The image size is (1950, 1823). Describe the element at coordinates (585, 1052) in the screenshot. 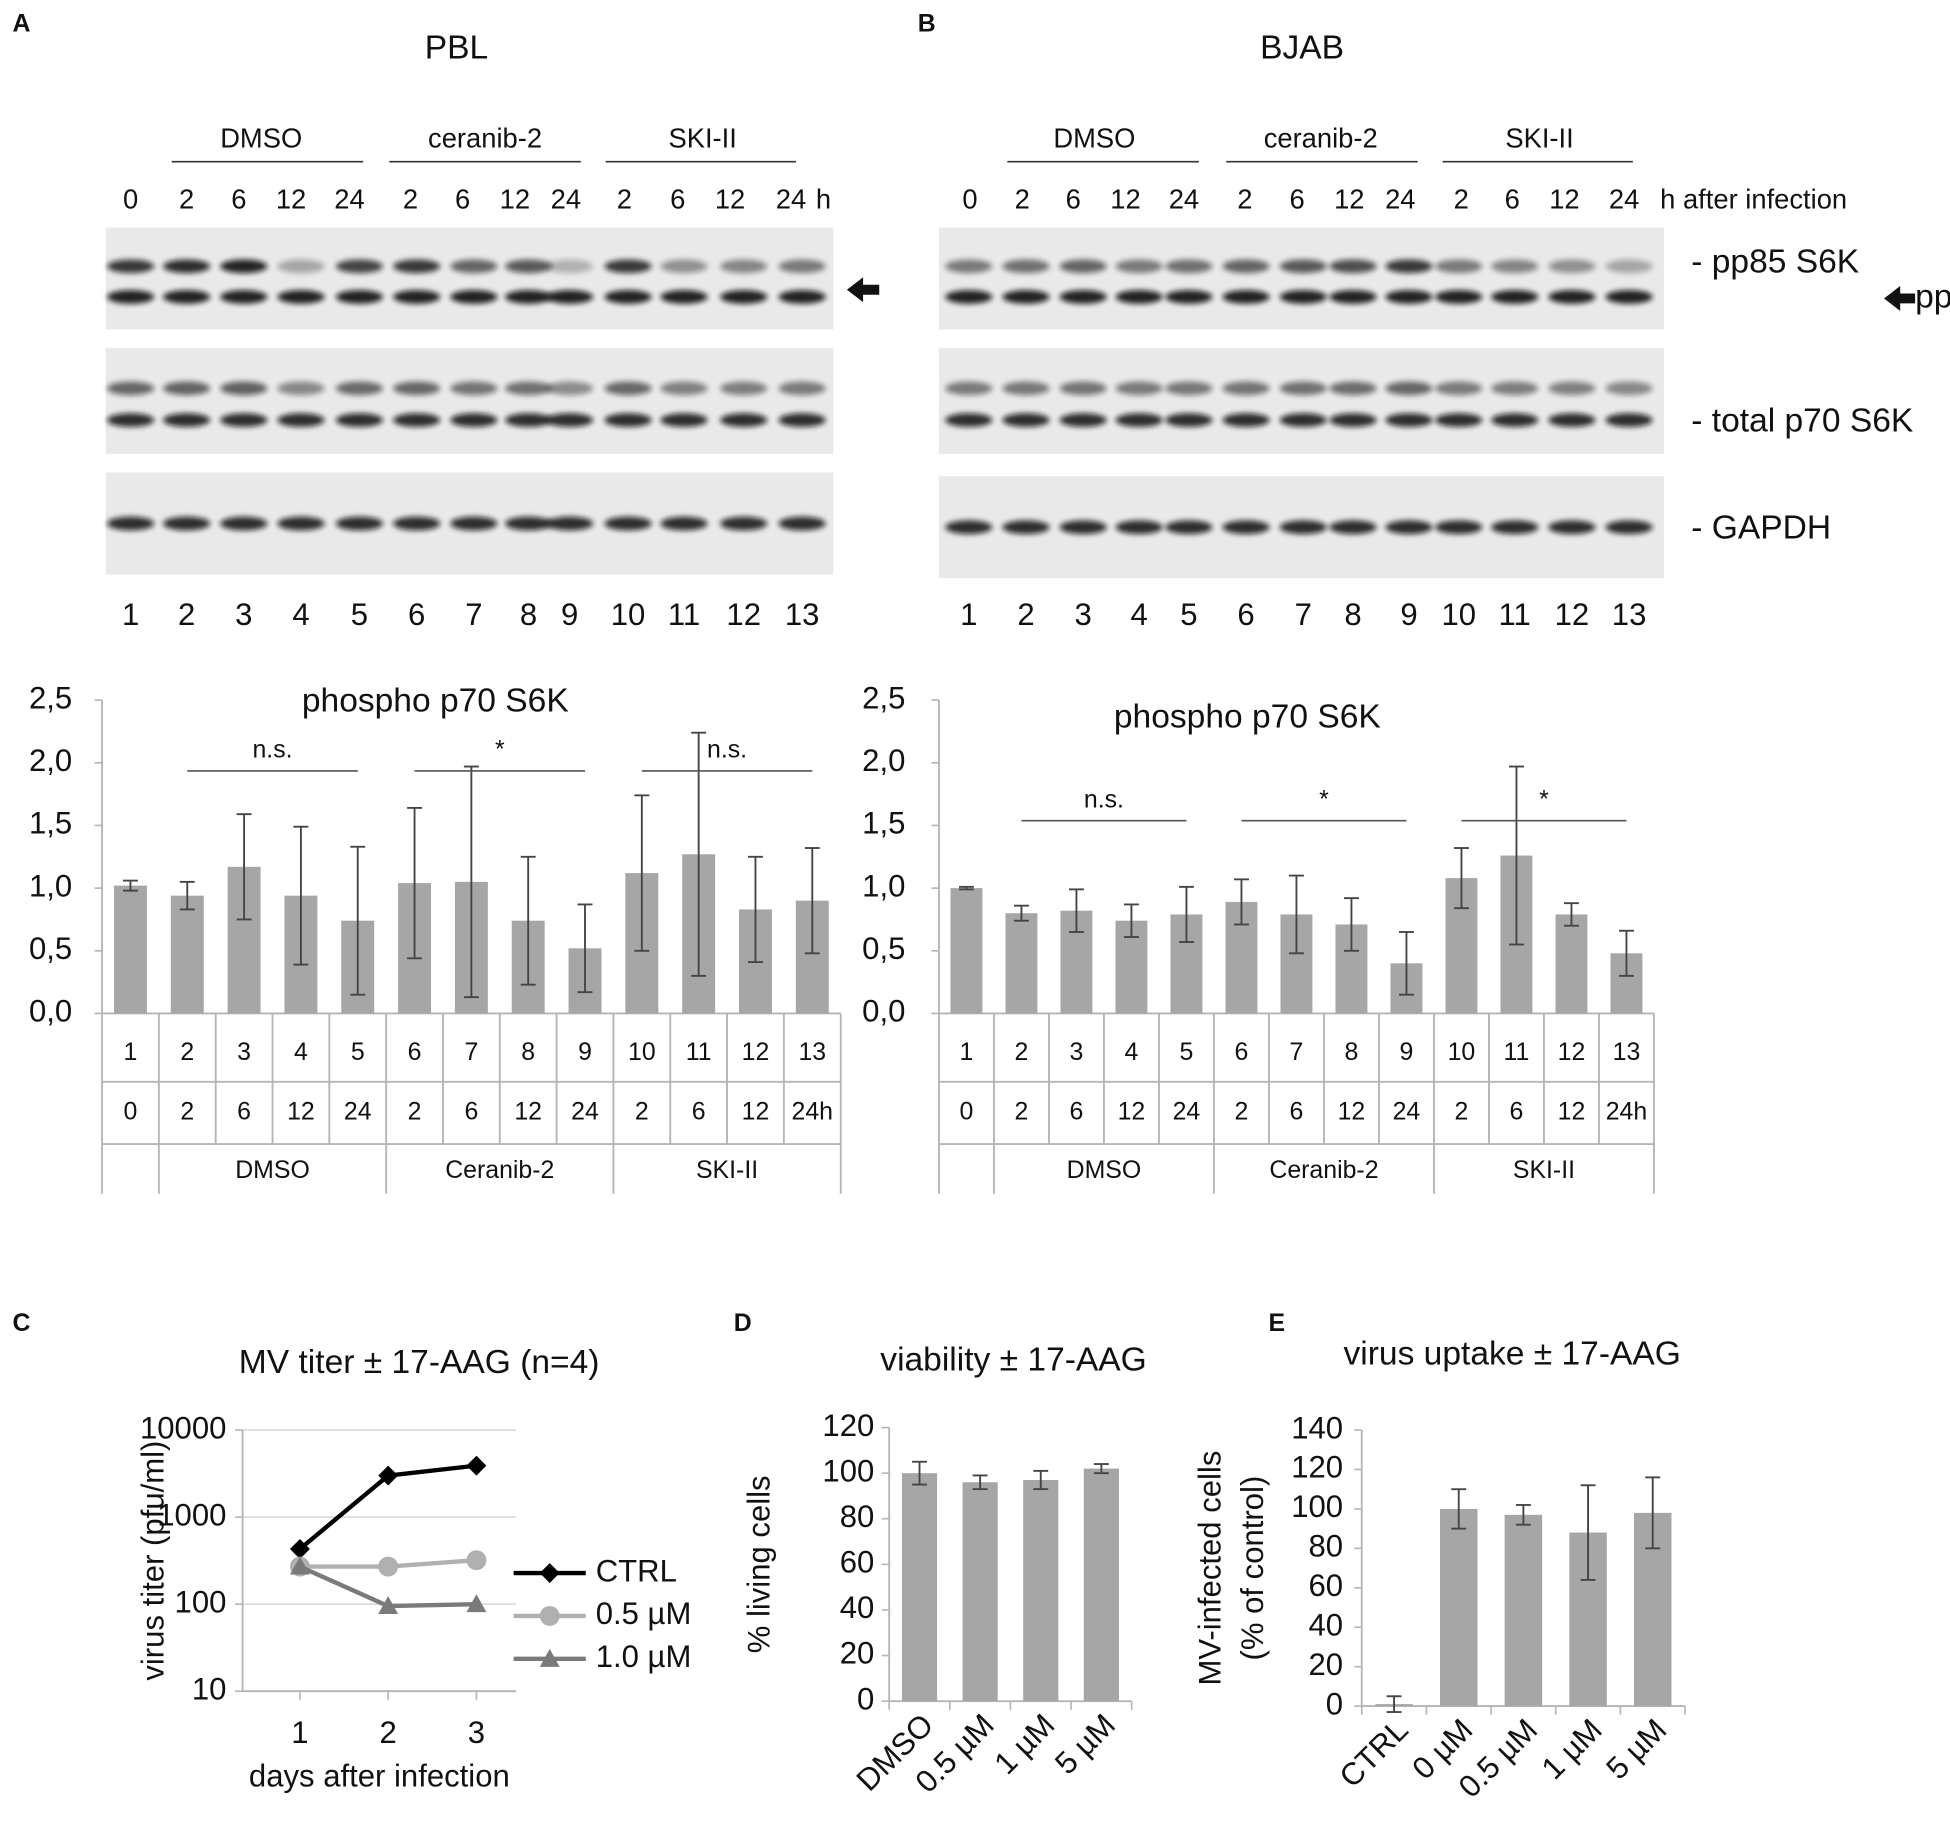

I see `x-tick-label: 9` at that location.